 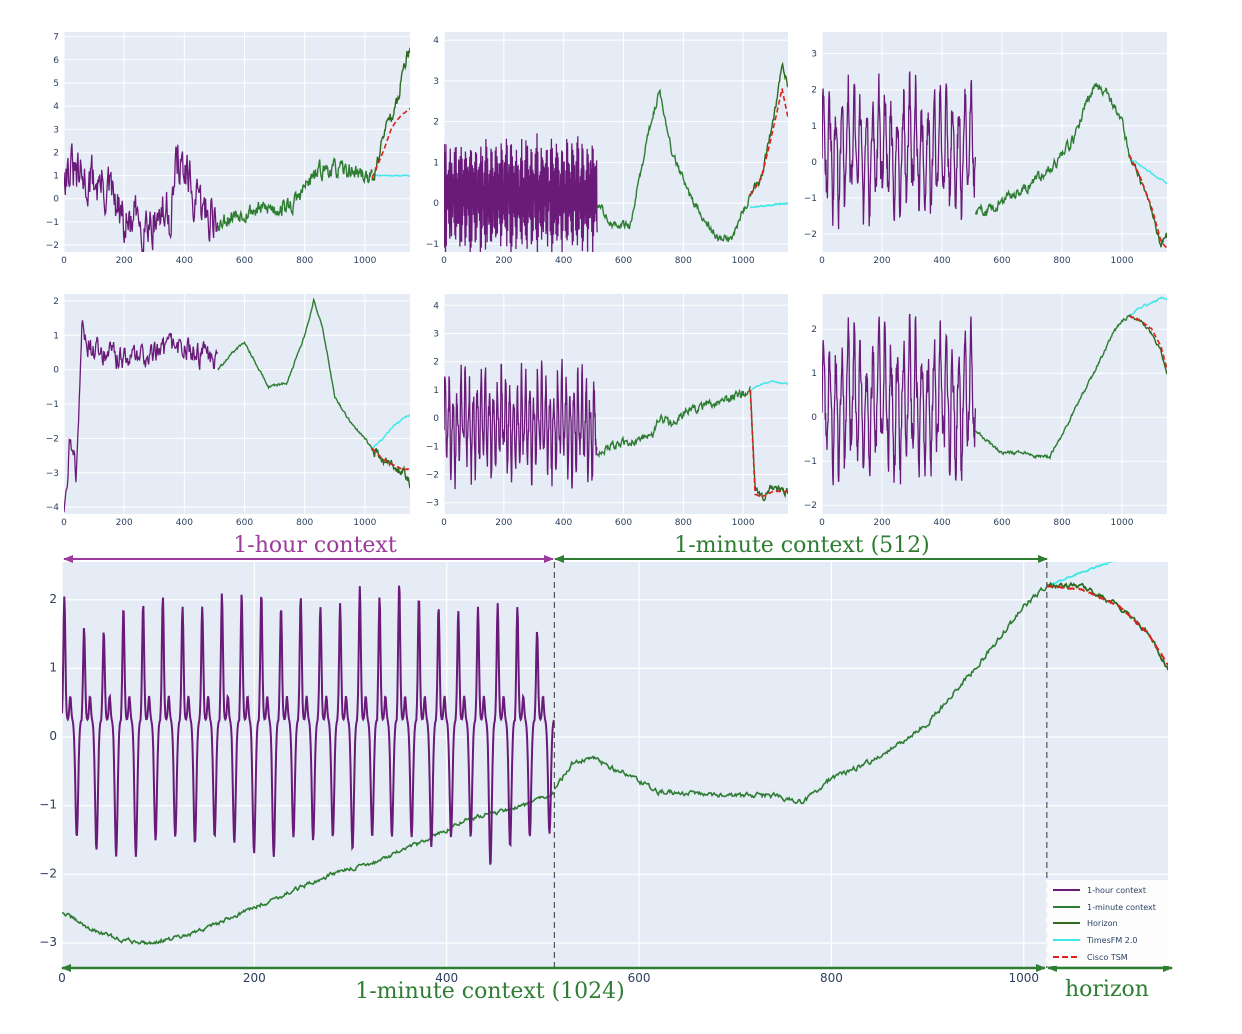 I want to click on legend-label-timesfm: TimesFM 2.0, so click(x=1112, y=940).